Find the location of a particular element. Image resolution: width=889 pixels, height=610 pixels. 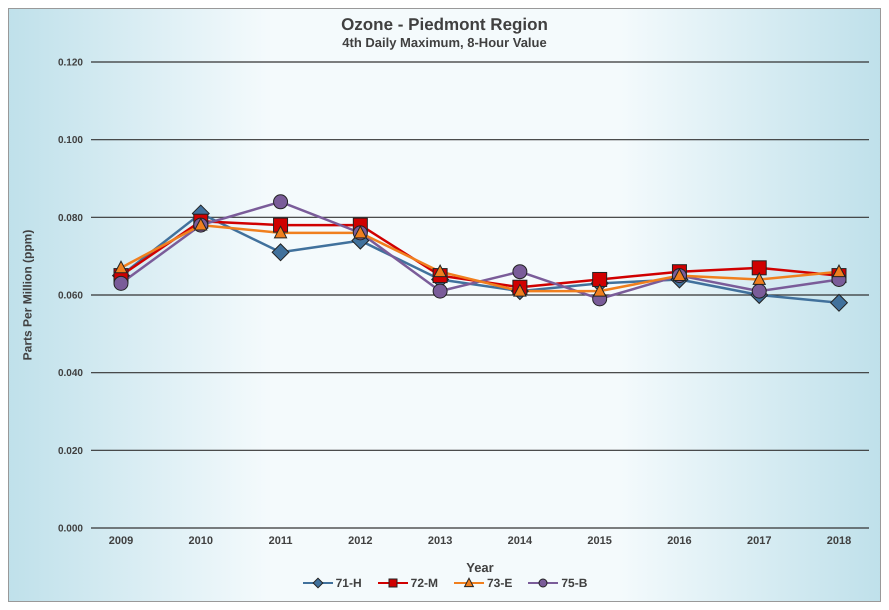

x-tick-label: 2010 is located at coordinates (201, 540).